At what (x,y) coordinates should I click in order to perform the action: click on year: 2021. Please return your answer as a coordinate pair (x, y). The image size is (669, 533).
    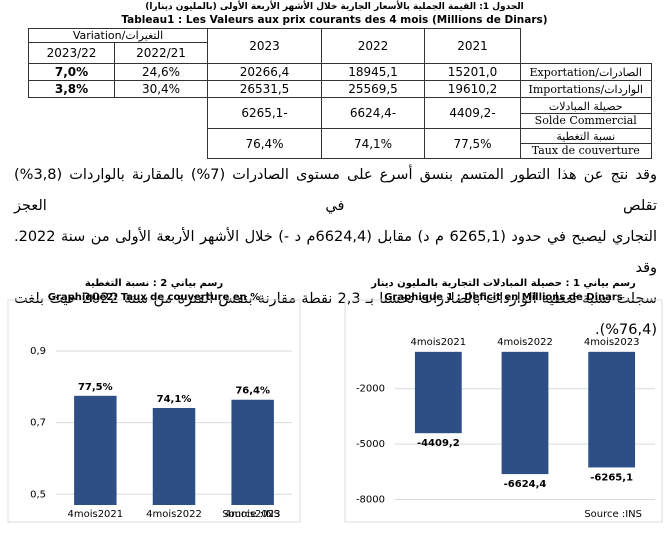
    Looking at the image, I should click on (472, 46).